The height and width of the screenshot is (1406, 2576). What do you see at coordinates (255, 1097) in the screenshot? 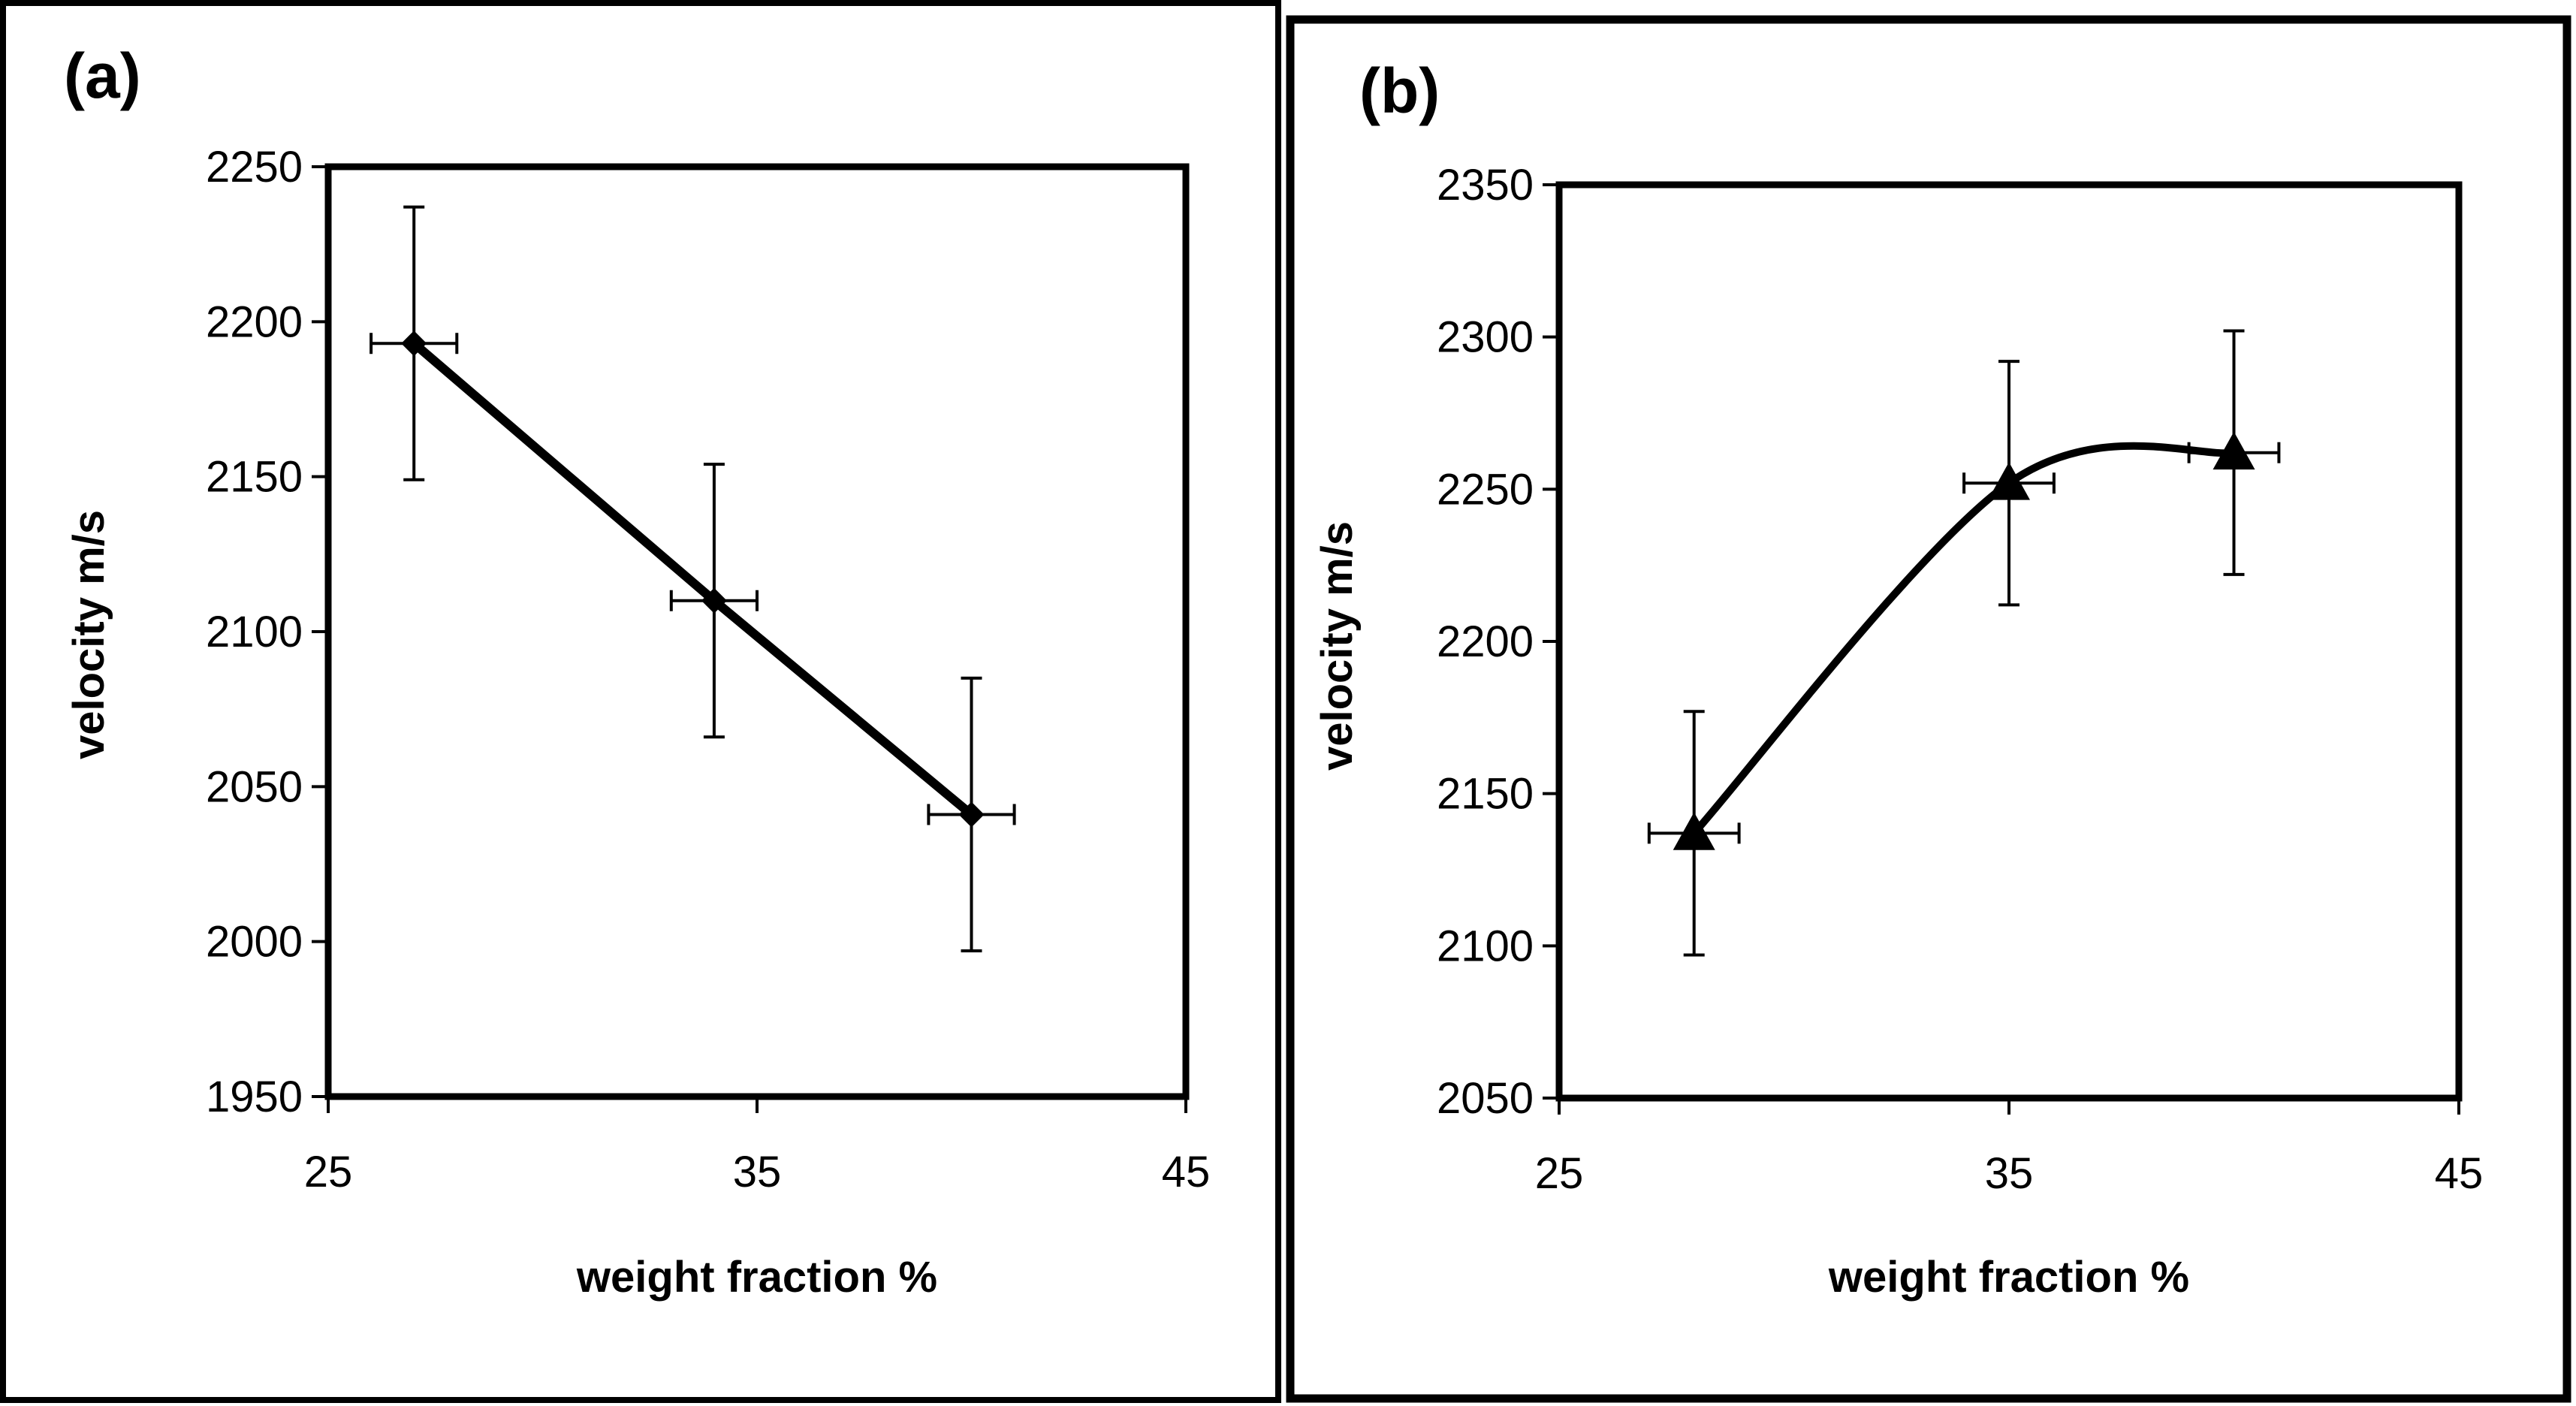
I see `y-tick-label: 1950` at bounding box center [255, 1097].